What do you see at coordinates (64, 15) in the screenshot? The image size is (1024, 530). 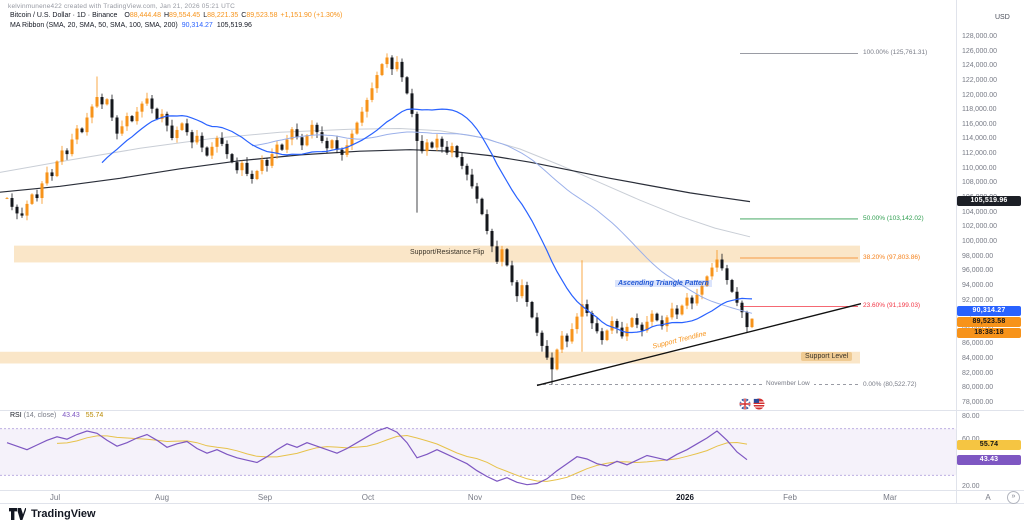 I see `symbol-title: Bitcoin / U.S. Dollar · 1D · Binance` at bounding box center [64, 15].